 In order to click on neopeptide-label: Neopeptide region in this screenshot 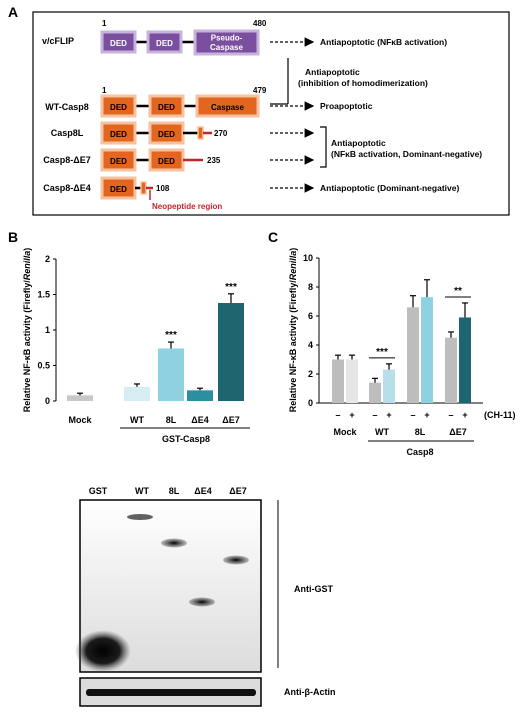, I will do `click(187, 206)`.